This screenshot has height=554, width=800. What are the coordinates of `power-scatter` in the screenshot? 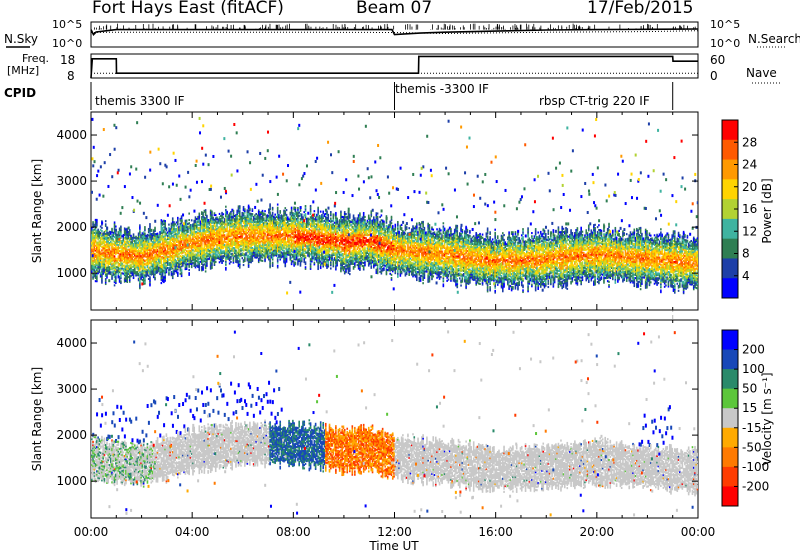 It's located at (124, 187).